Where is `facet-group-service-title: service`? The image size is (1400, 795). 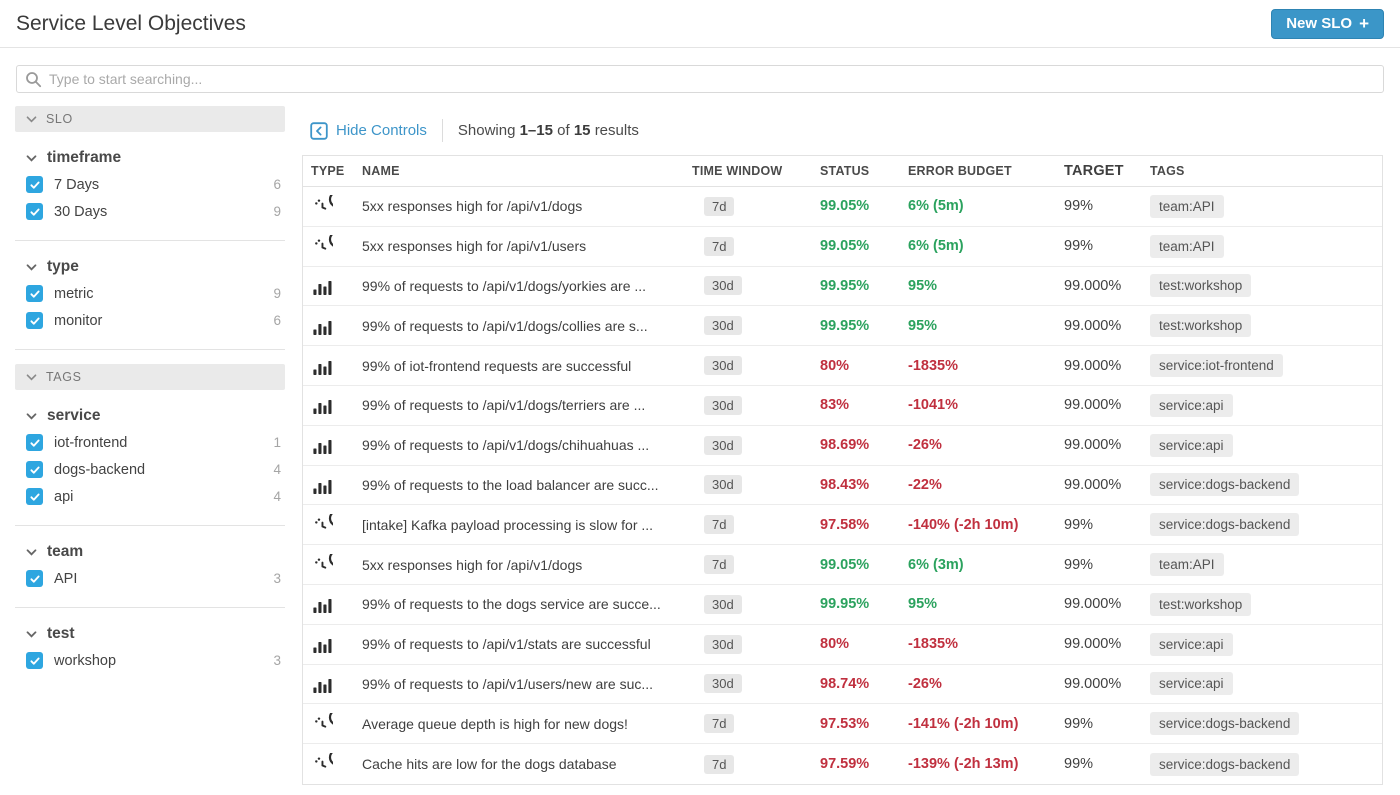
facet-group-service-title: service is located at coordinates (150, 418).